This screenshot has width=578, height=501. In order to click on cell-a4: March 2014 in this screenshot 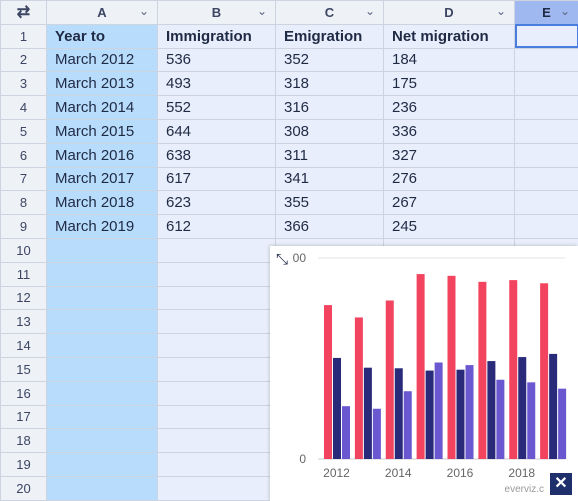, I will do `click(102, 107)`.